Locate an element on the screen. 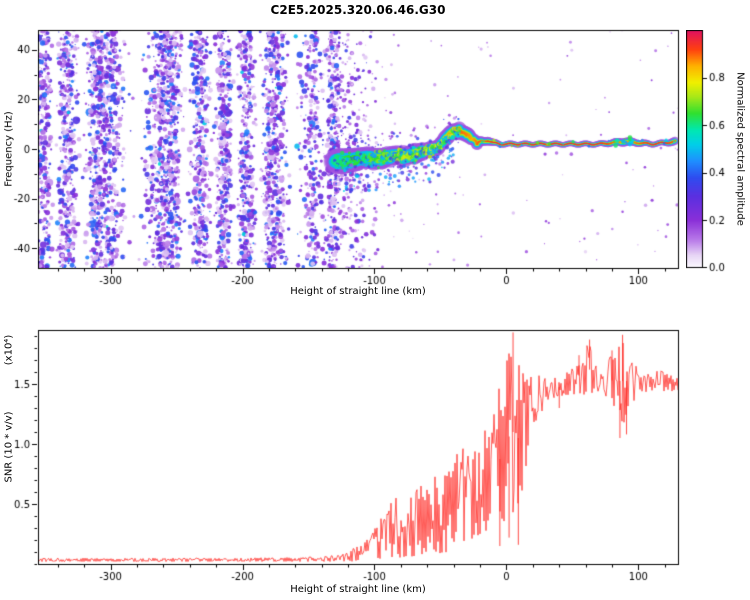 The image size is (750, 600). frequency-axis-label: Frequency (Hz) is located at coordinates (9, 149).